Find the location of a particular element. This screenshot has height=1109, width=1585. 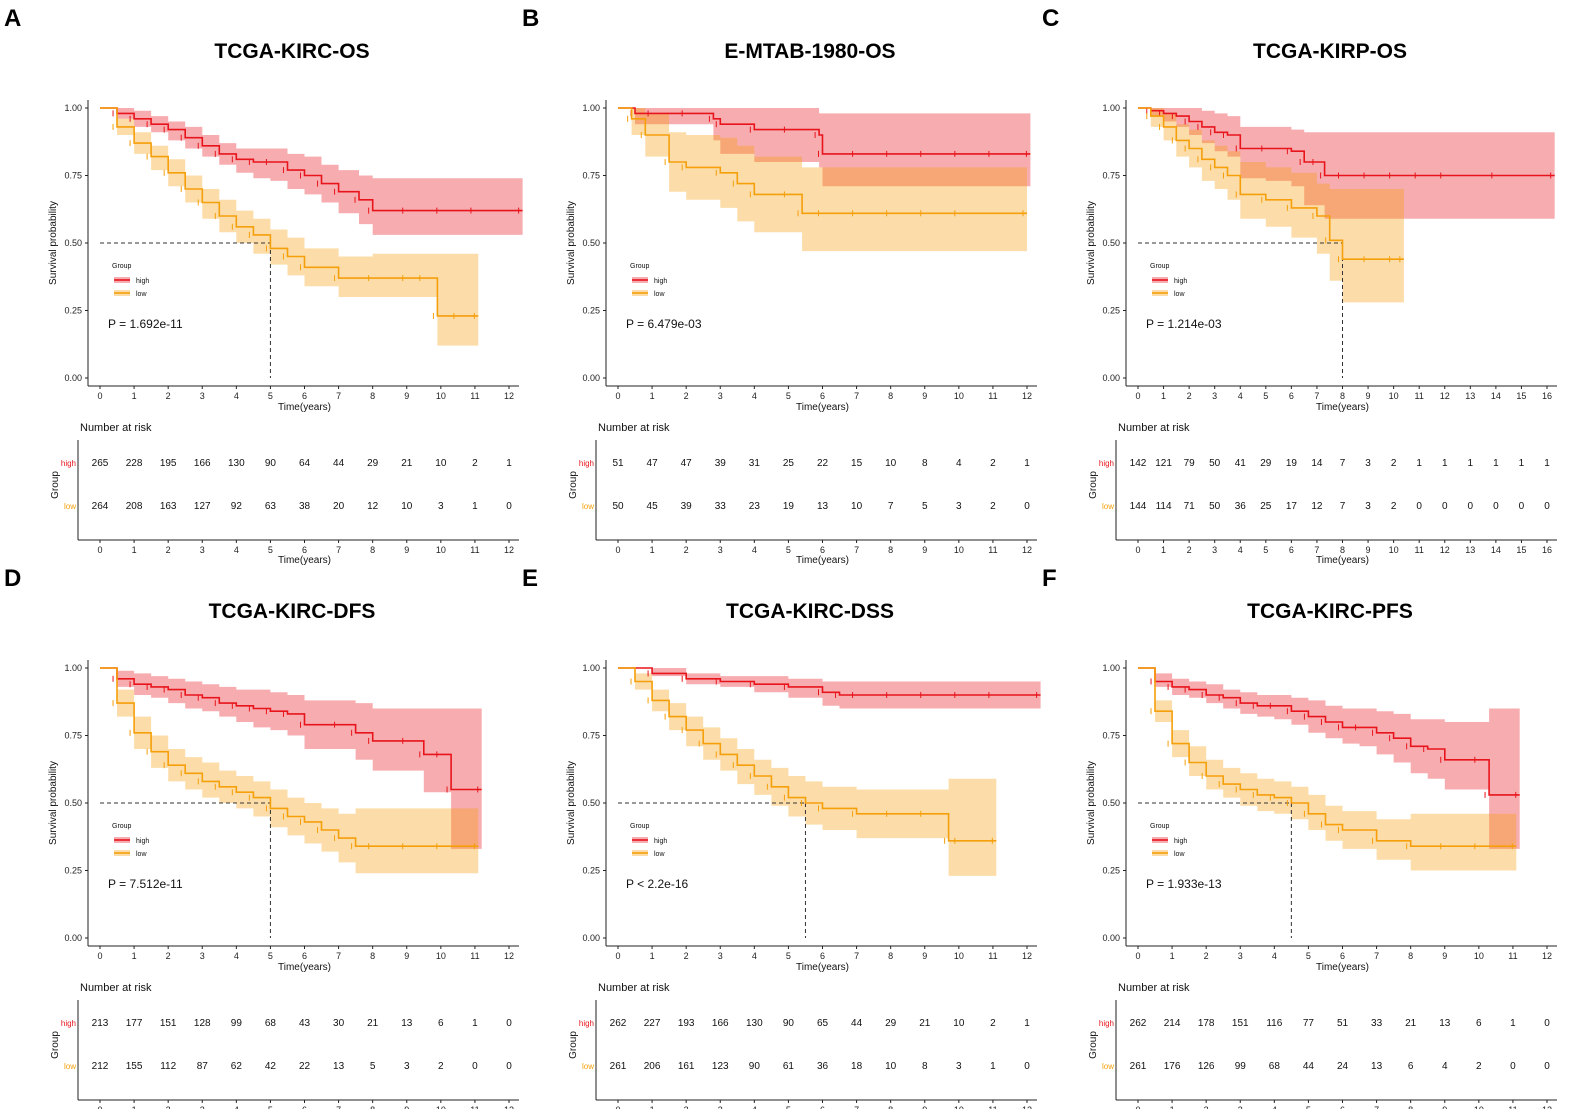

risk-high-count: 0 is located at coordinates (1547, 1023).